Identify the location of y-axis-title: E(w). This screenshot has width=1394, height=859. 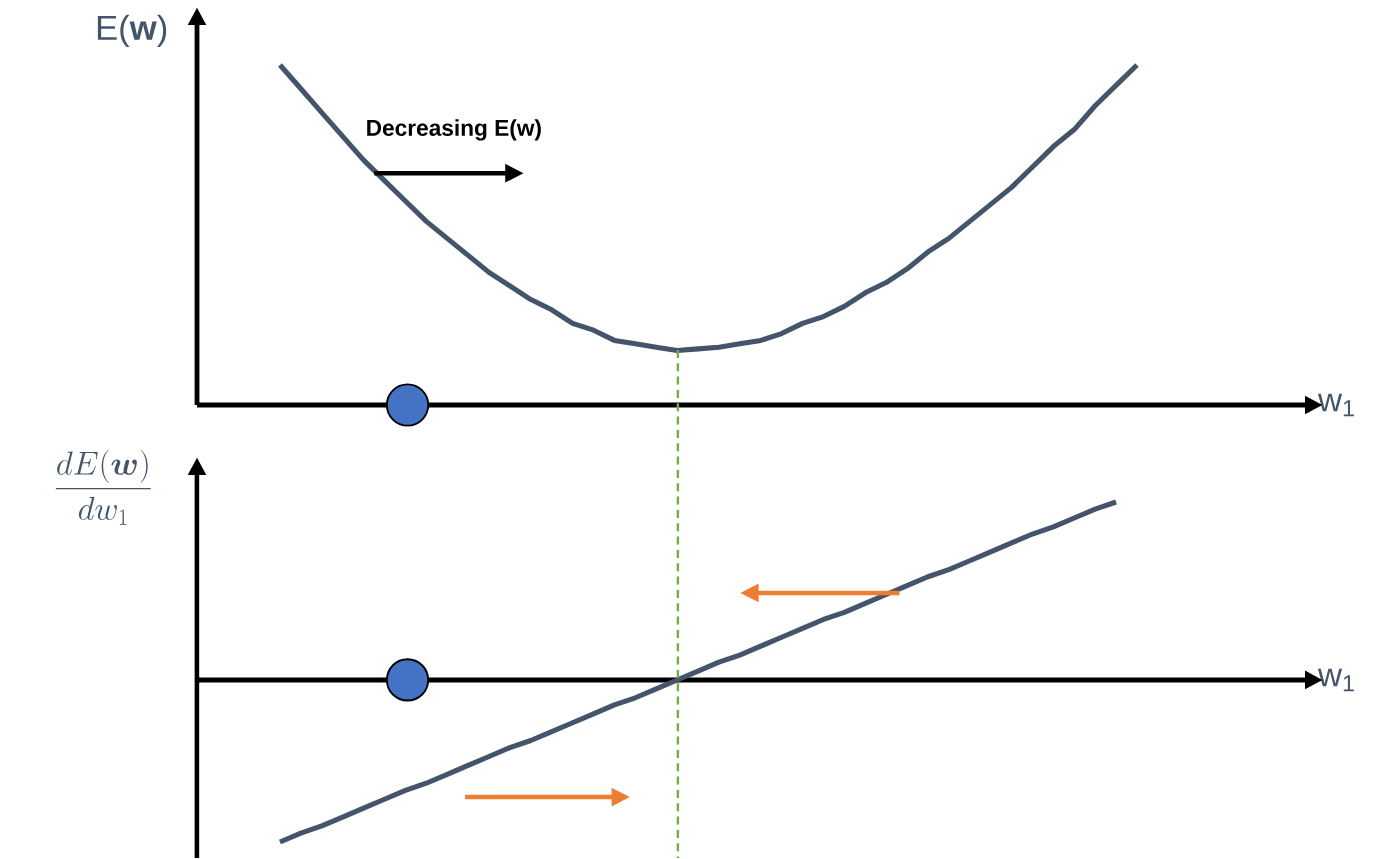
(132, 30).